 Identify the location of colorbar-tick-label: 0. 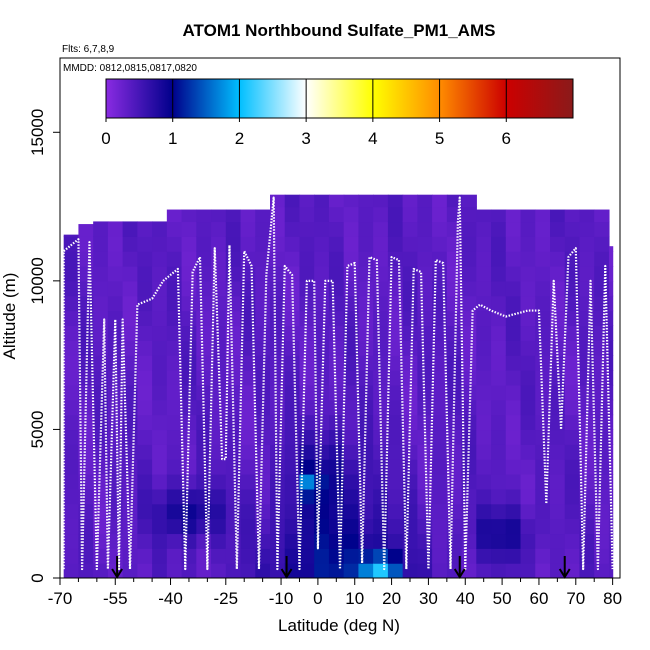
(105, 138).